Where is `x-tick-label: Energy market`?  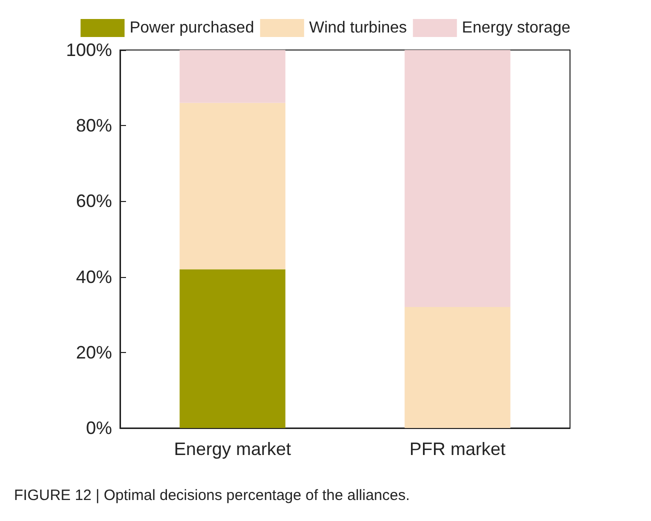
x-tick-label: Energy market is located at coordinates (233, 449).